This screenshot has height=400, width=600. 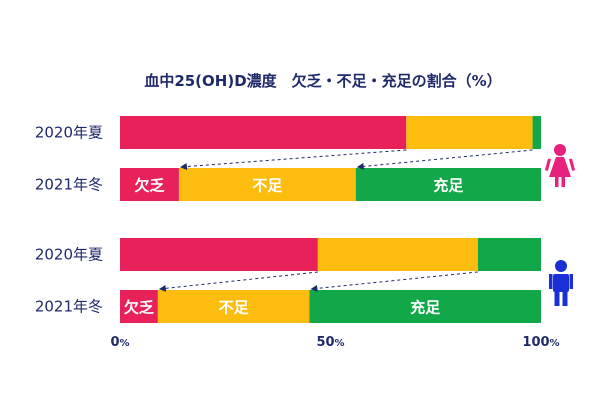 I want to click on male-person-icon, so click(x=561, y=283).